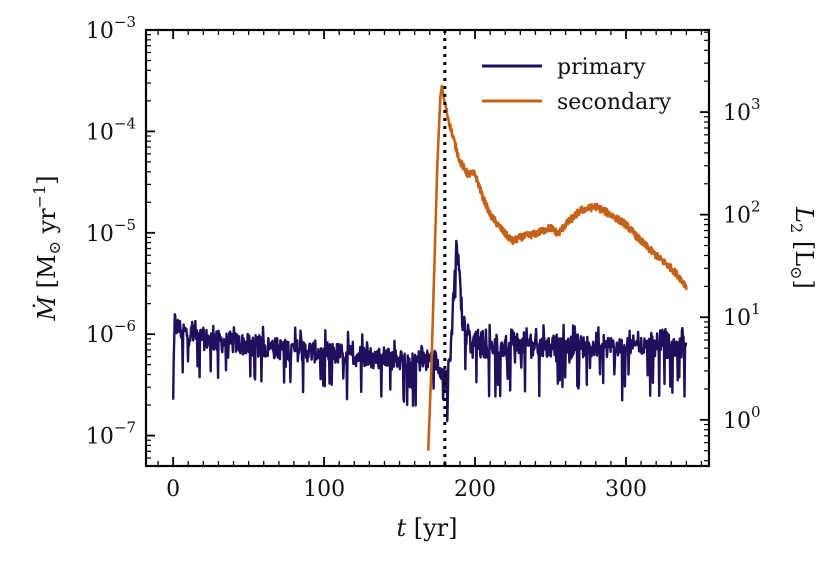 Image resolution: width=831 pixels, height=582 pixels. What do you see at coordinates (802, 247) in the screenshot?
I see `y-axis-label-right: L2 [L⊙]` at bounding box center [802, 247].